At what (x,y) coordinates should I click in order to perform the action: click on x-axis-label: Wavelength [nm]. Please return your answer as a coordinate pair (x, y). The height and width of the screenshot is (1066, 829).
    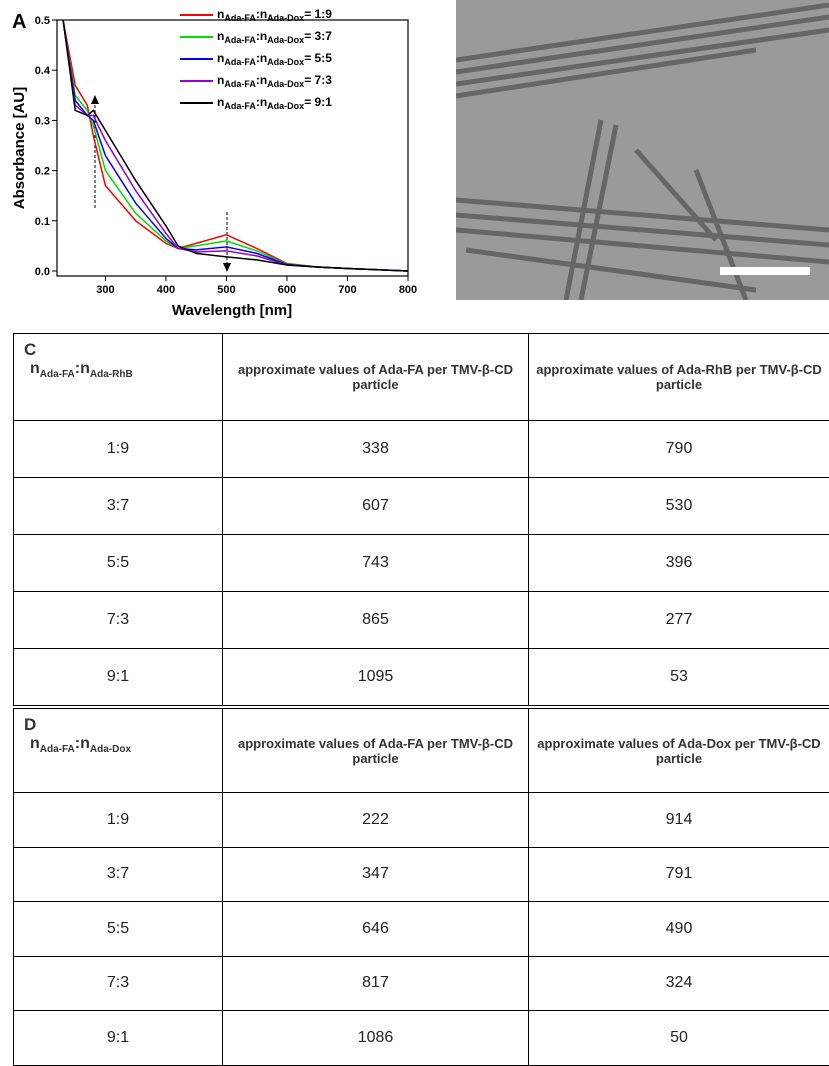
    Looking at the image, I should click on (232, 310).